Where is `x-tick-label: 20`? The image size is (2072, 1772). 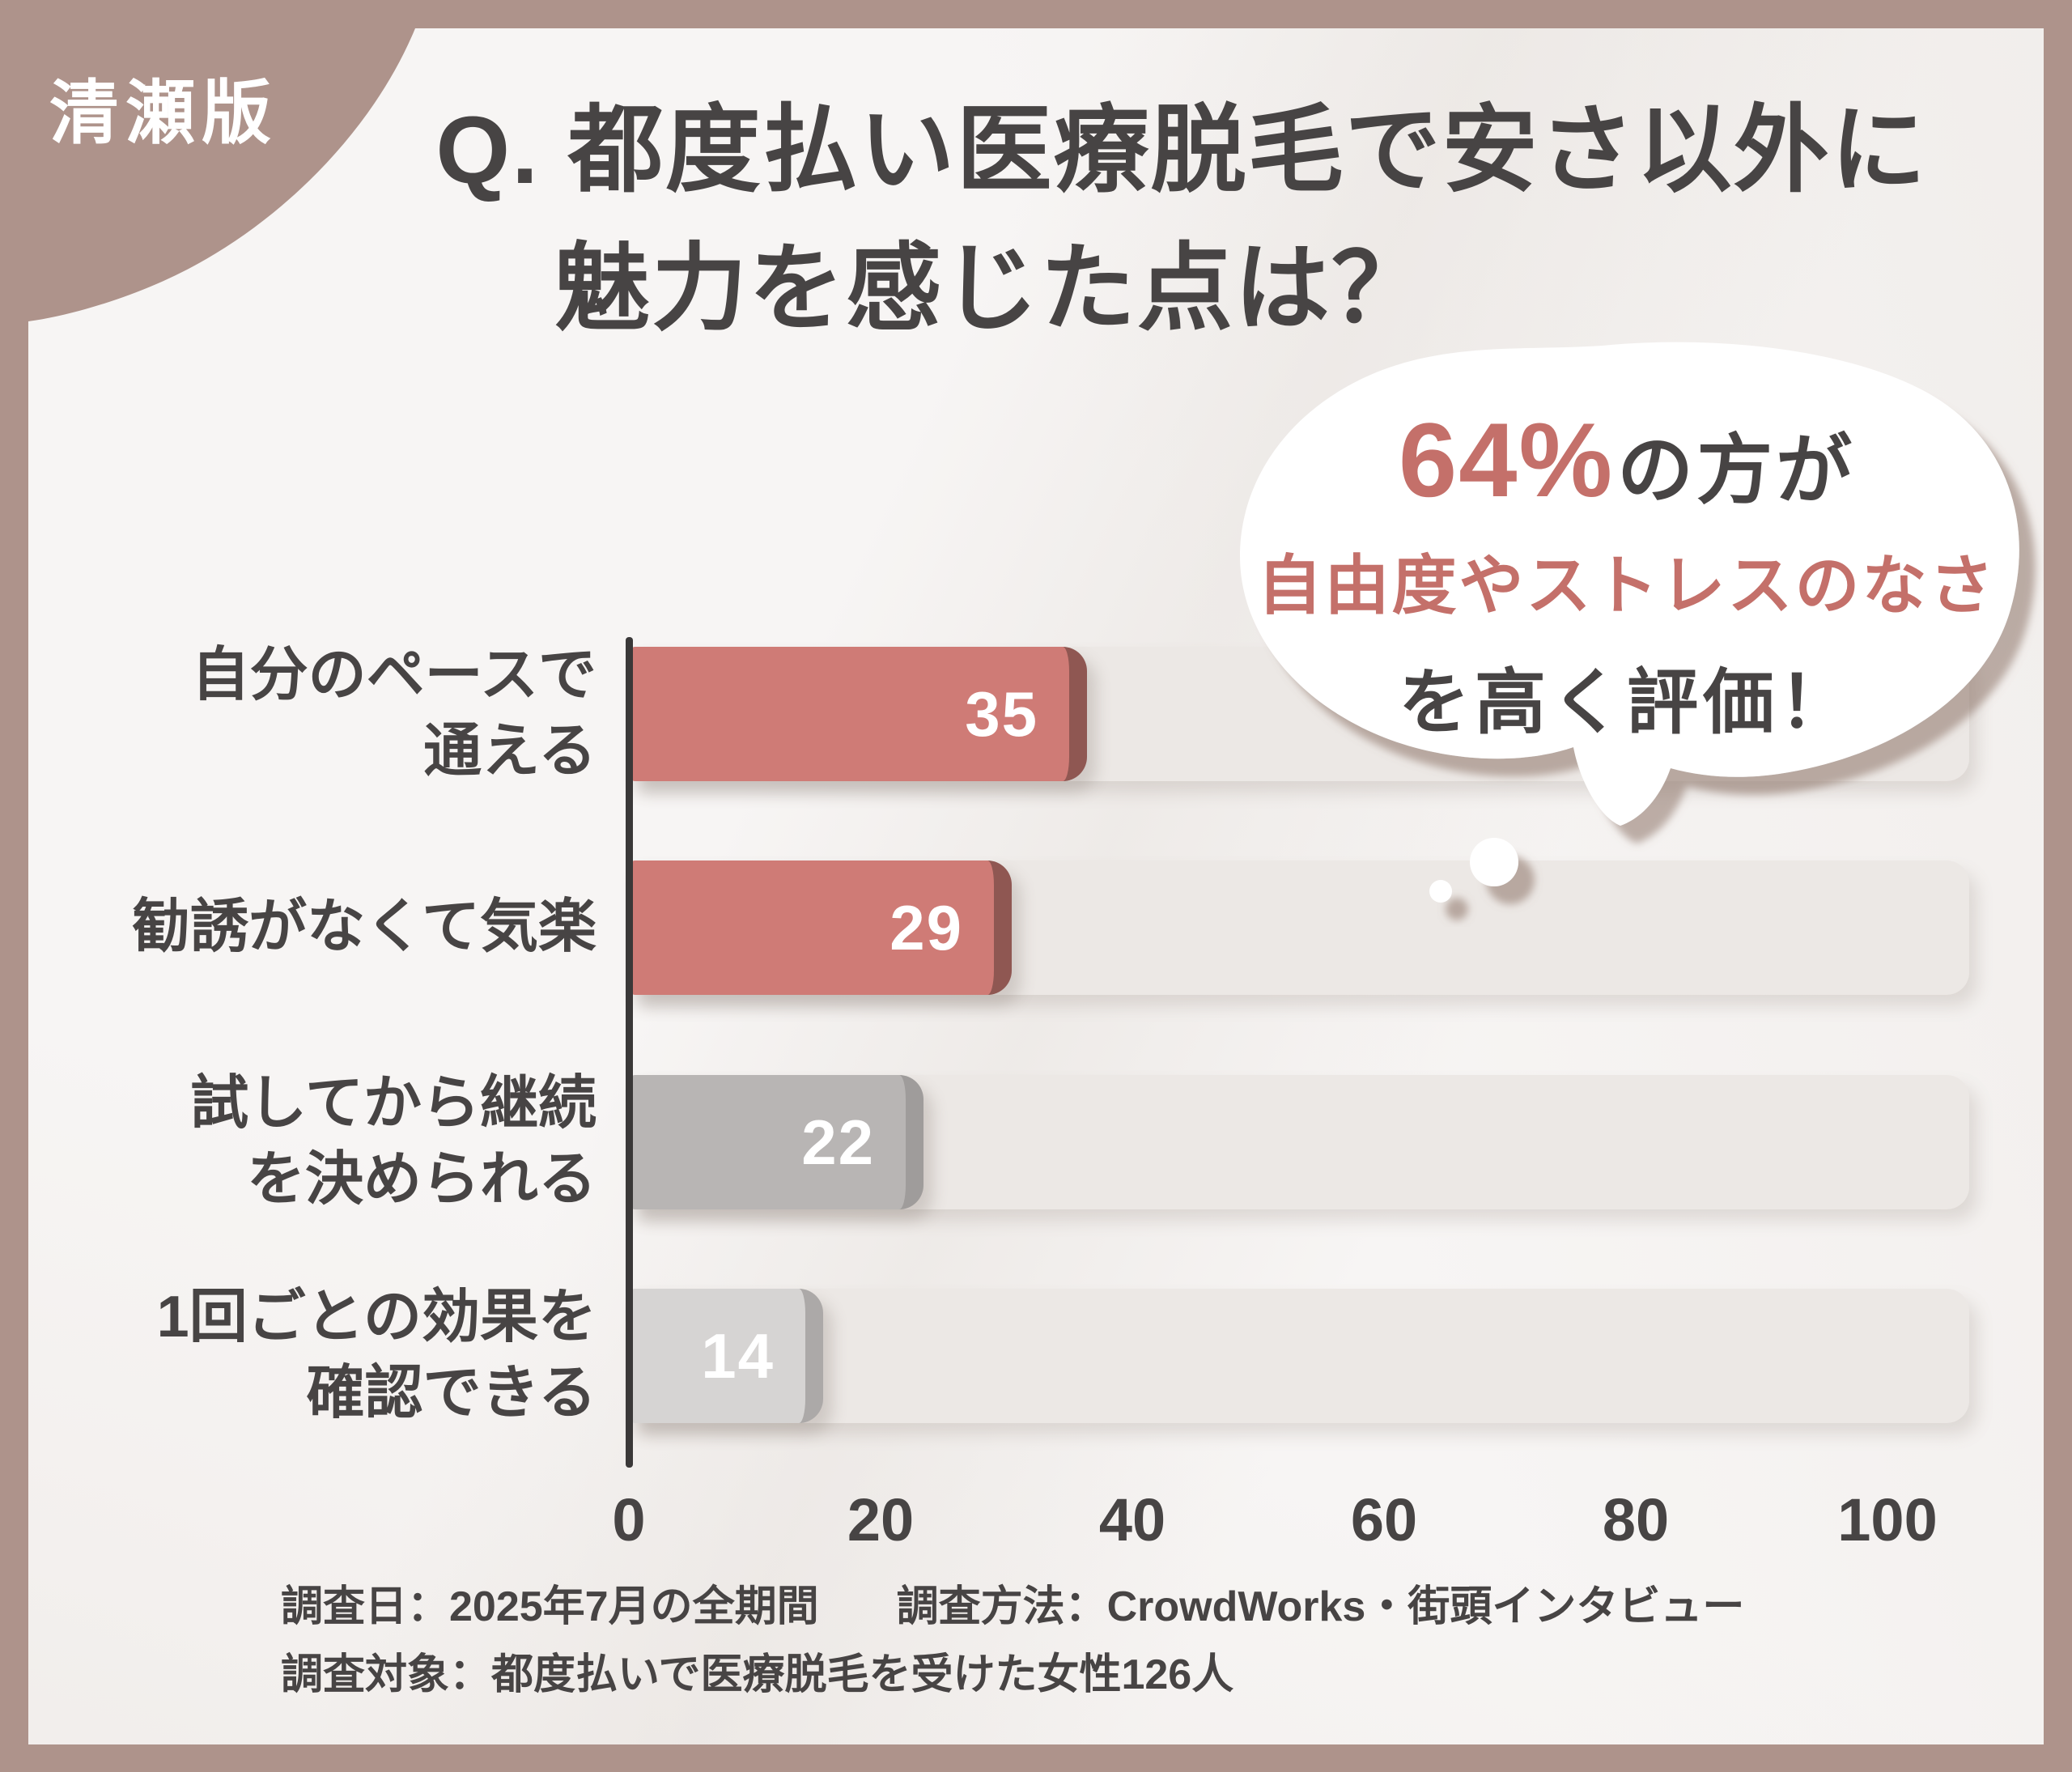 x-tick-label: 20 is located at coordinates (881, 1520).